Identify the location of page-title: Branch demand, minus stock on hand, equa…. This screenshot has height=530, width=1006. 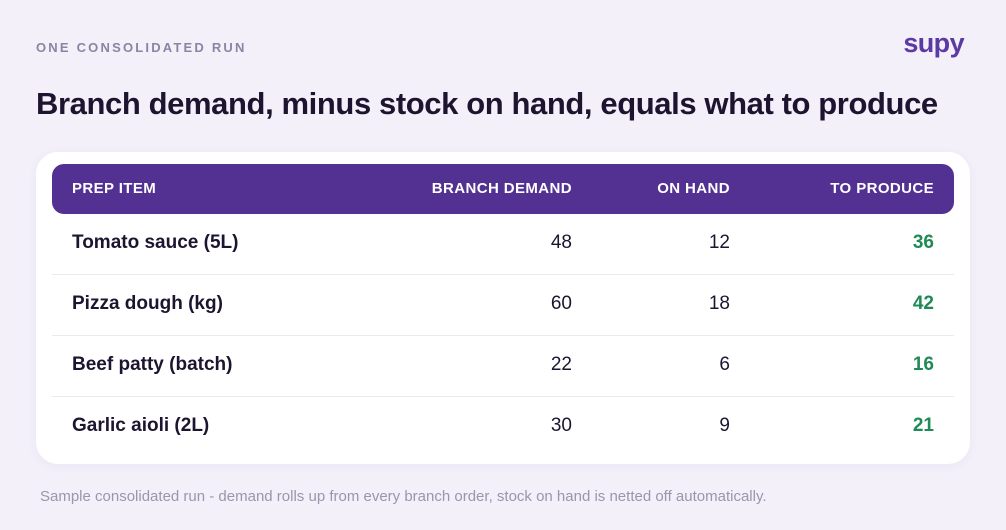
(487, 103).